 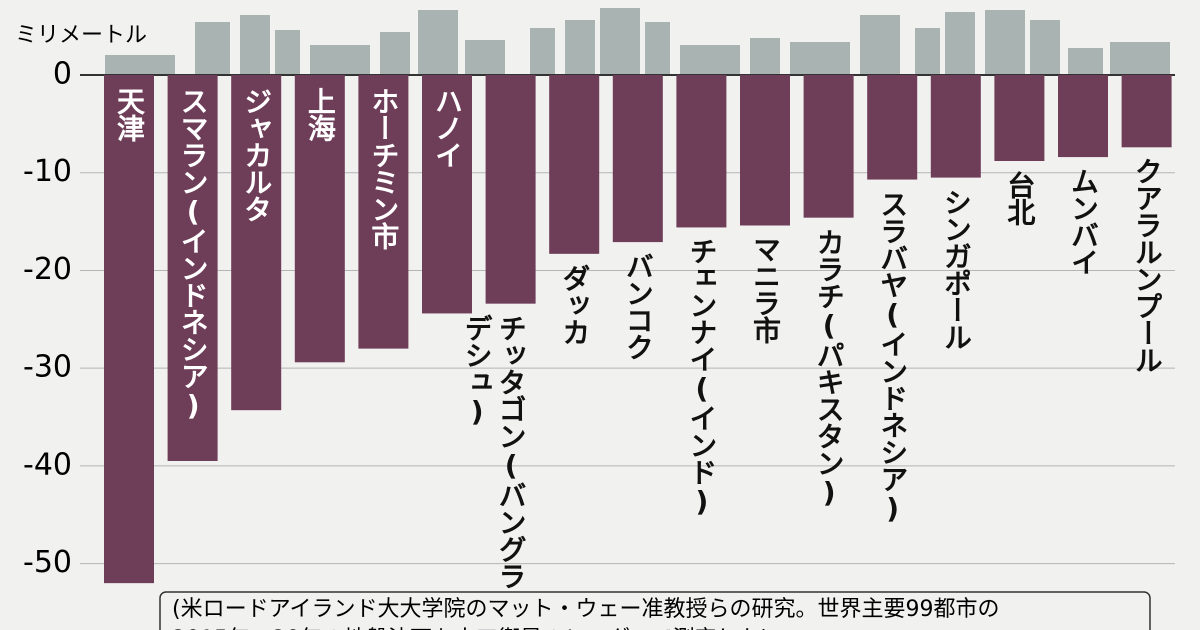 What do you see at coordinates (829, 367) in the screenshot?
I see `category-label: カラチ(パキスタン)` at bounding box center [829, 367].